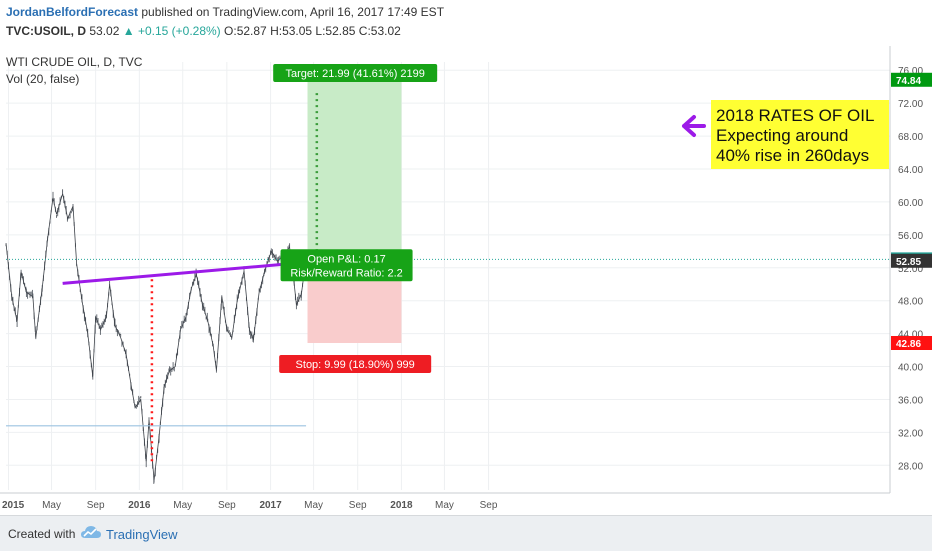 The height and width of the screenshot is (551, 932). I want to click on created-with-text: Created with, so click(42, 534).